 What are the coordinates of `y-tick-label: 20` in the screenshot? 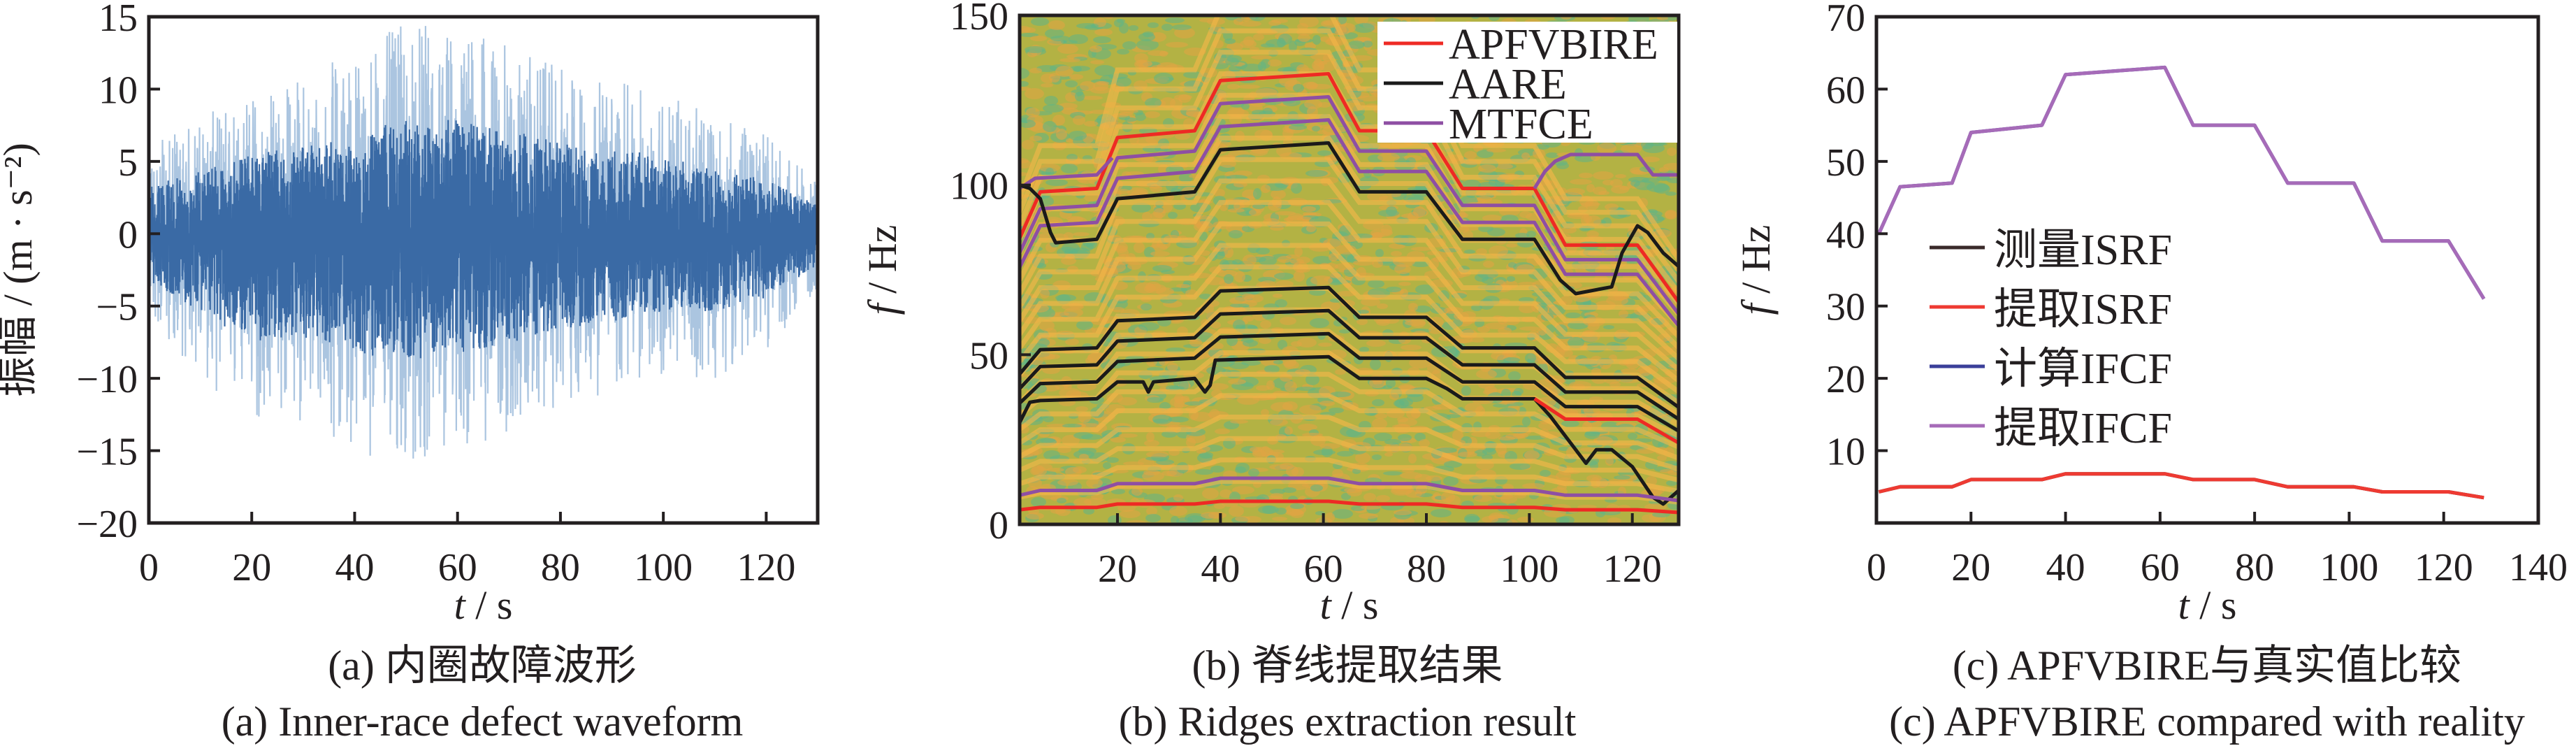 It's located at (1845, 379).